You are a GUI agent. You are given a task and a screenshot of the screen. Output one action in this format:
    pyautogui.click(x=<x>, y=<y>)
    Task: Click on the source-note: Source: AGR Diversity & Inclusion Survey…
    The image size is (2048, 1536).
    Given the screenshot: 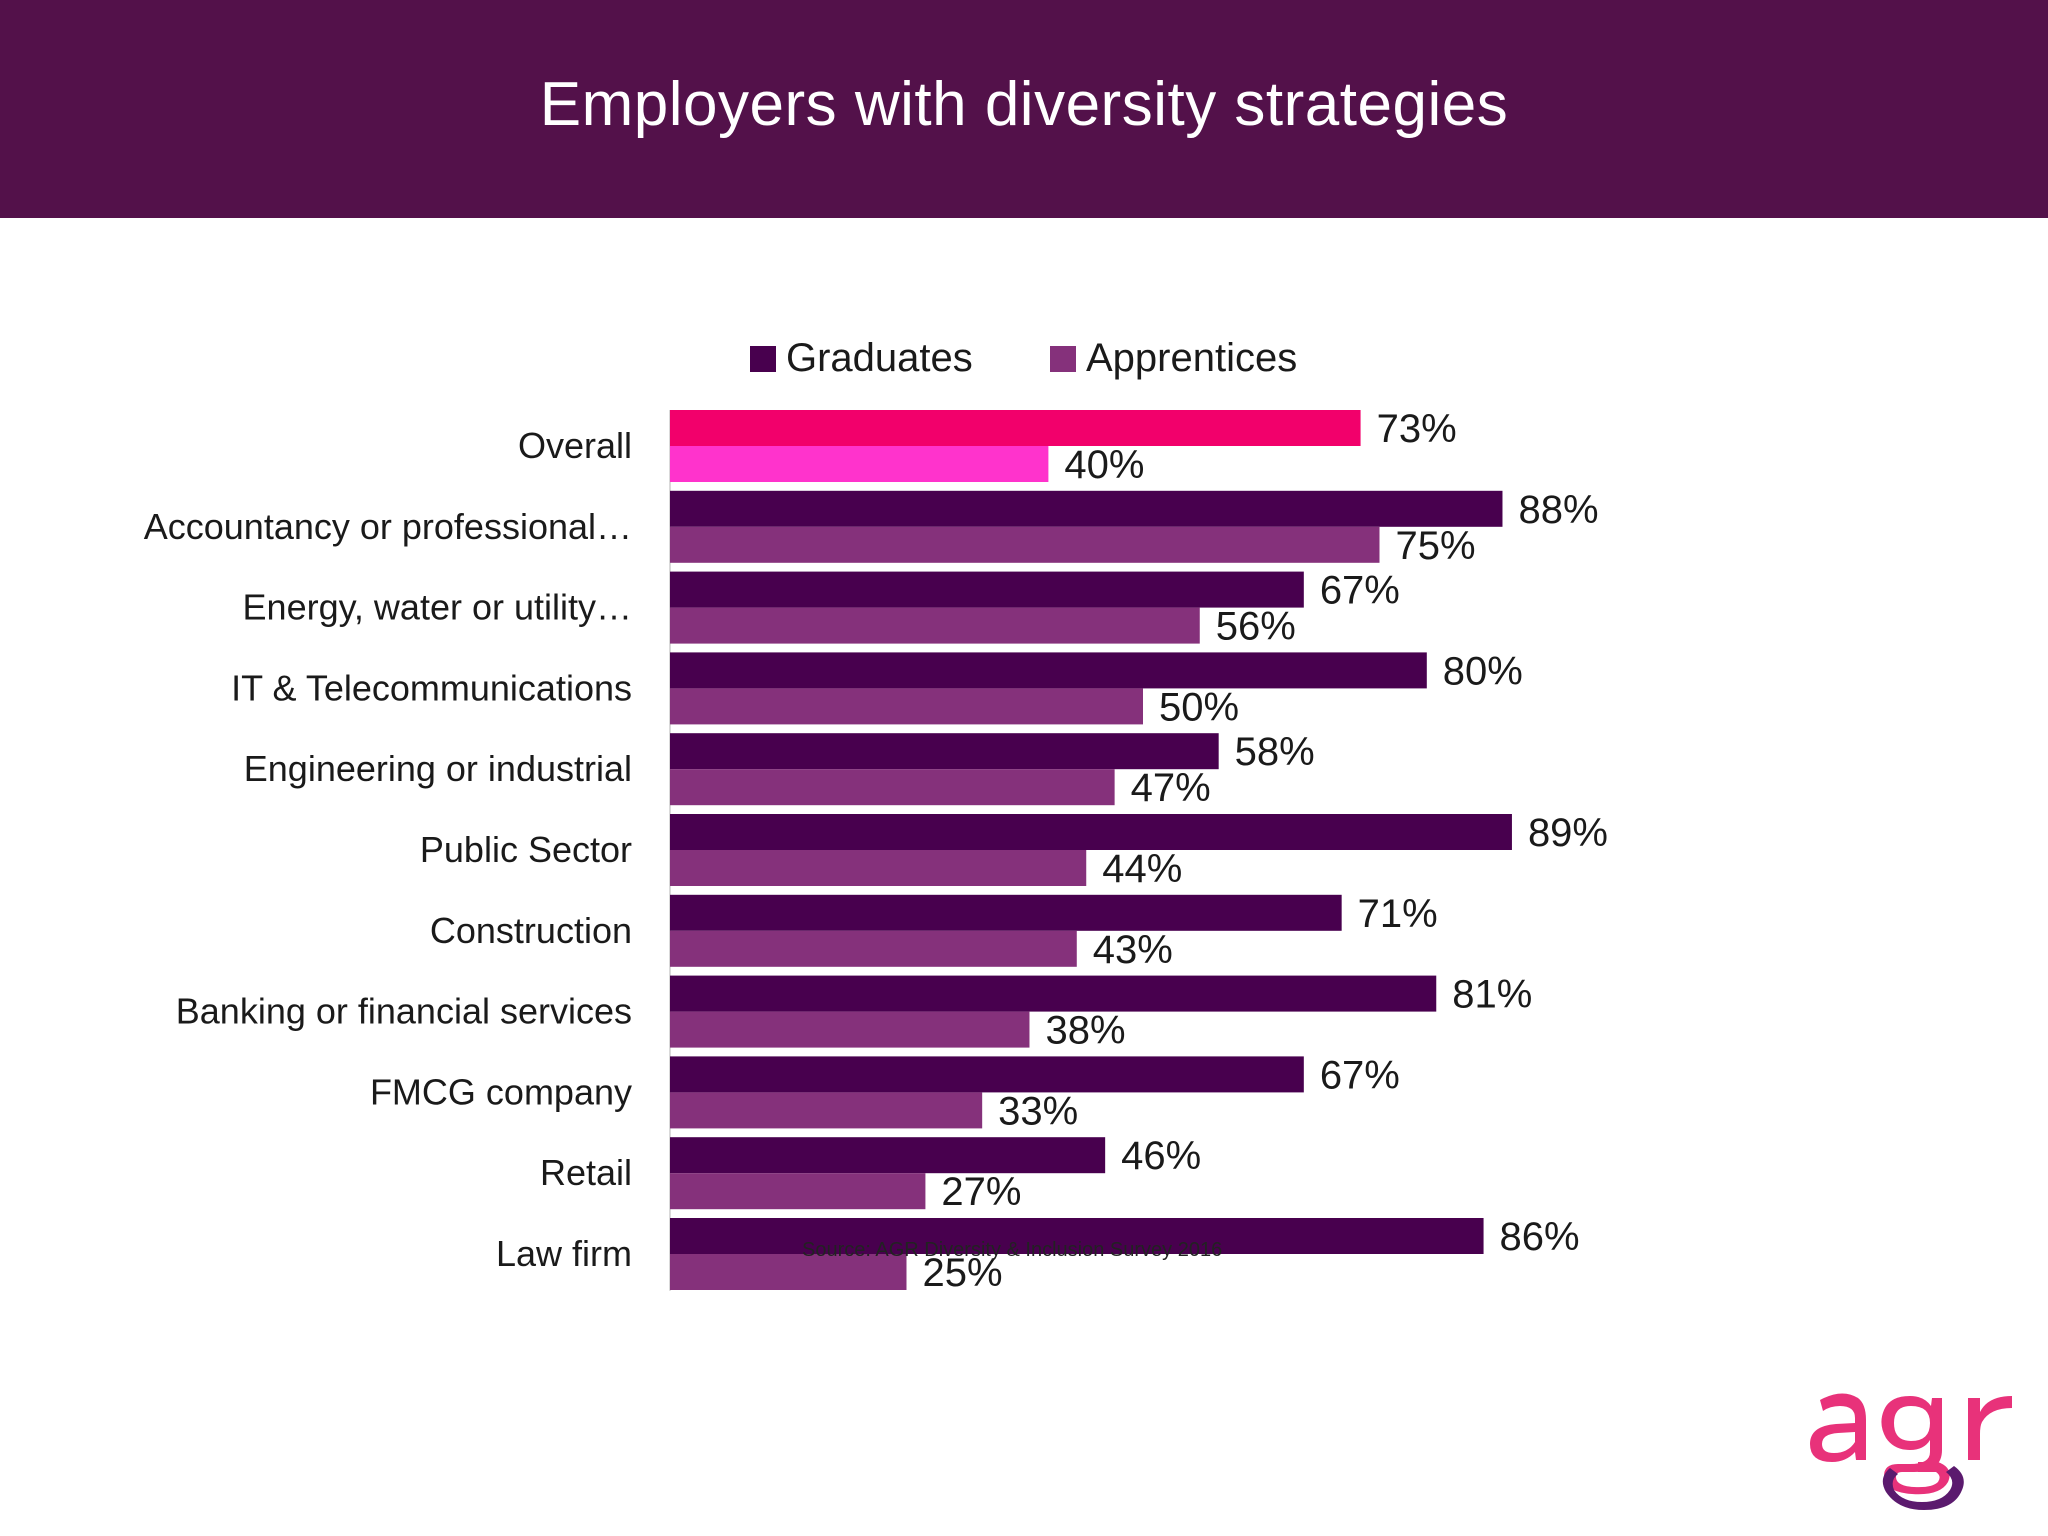 What is the action you would take?
    pyautogui.click(x=1012, y=1250)
    